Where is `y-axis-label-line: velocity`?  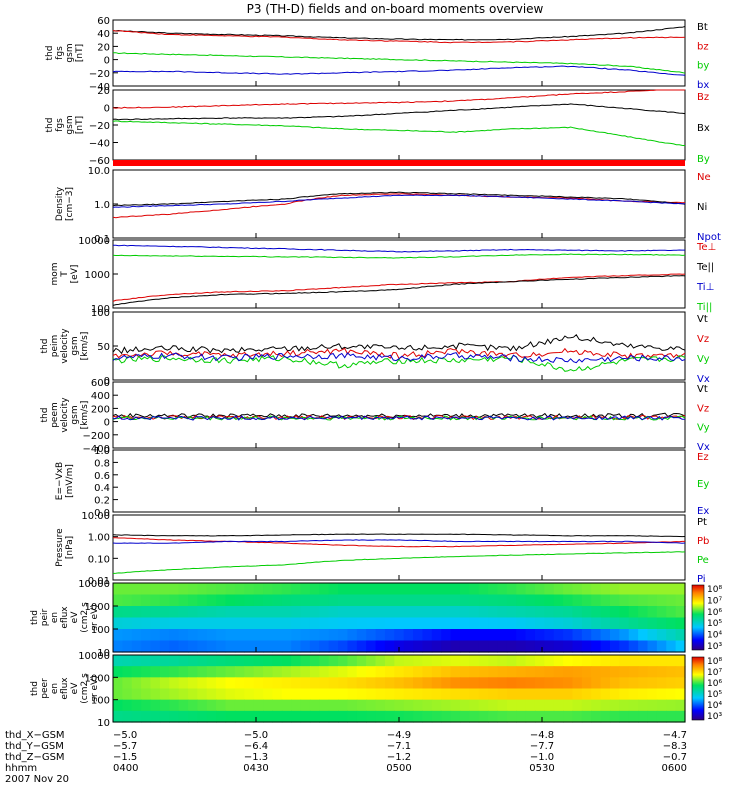 y-axis-label-line: velocity is located at coordinates (65, 346).